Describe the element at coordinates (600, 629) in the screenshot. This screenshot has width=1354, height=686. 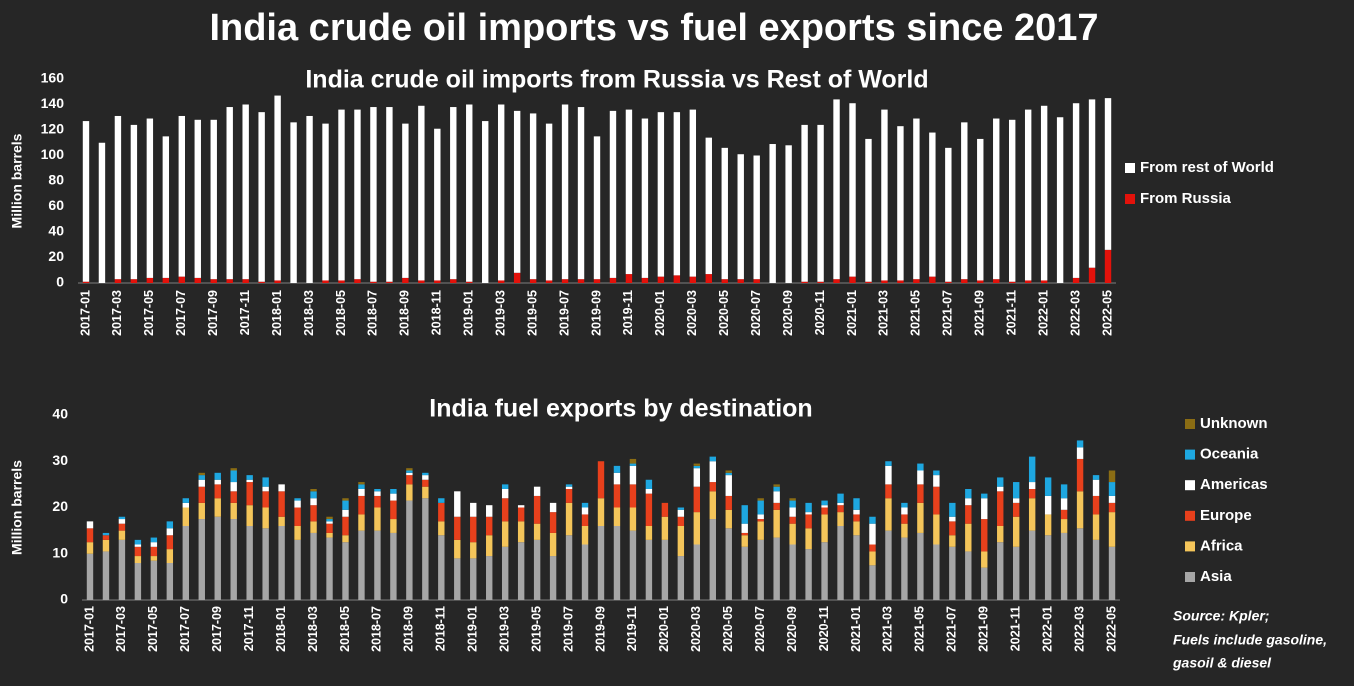
I see `x-tick-label: 2019-09` at that location.